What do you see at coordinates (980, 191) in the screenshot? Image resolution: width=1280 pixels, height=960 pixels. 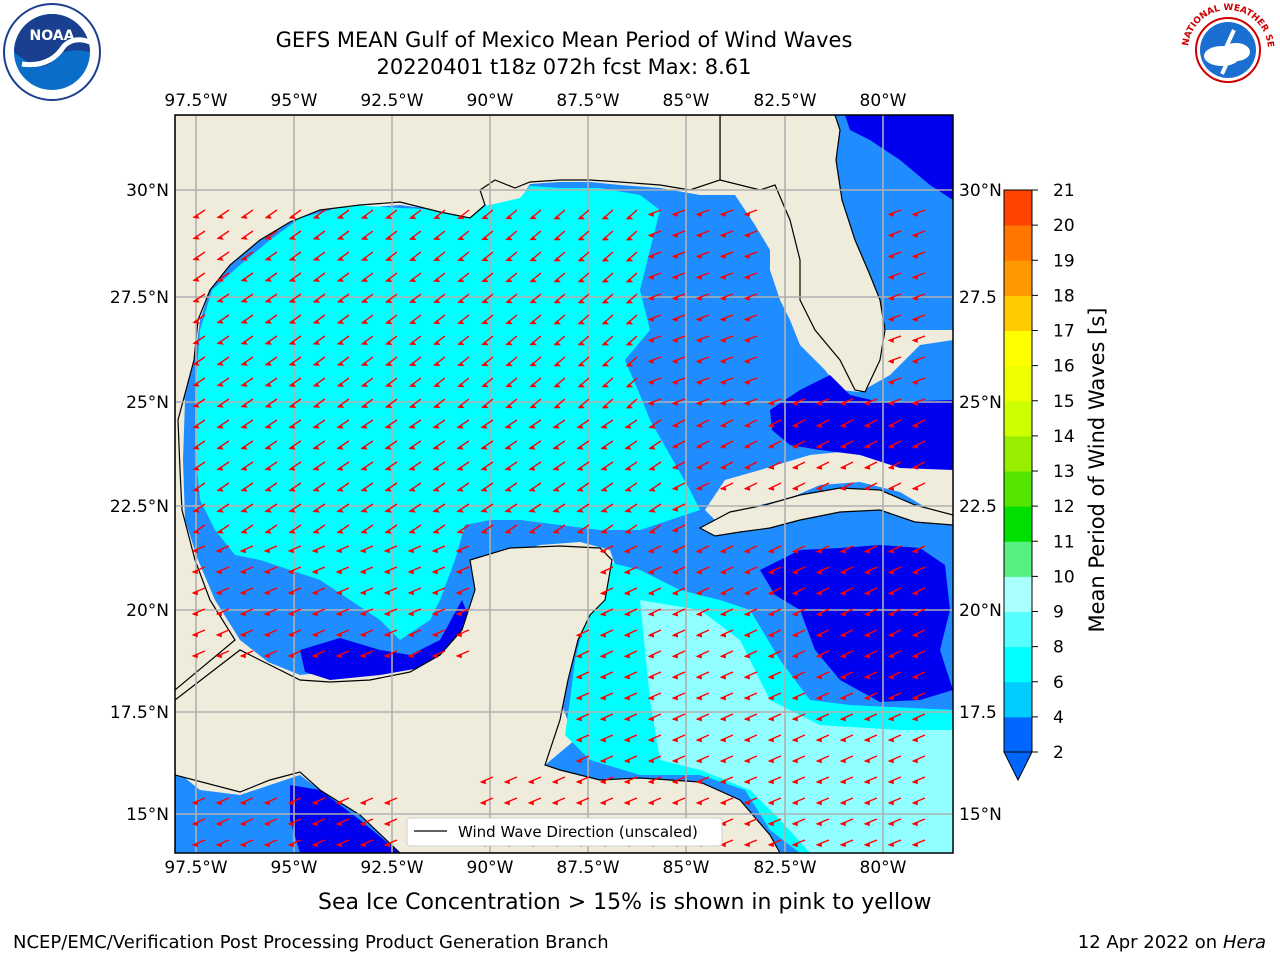 I see `lat-label-right: 30°N` at bounding box center [980, 191].